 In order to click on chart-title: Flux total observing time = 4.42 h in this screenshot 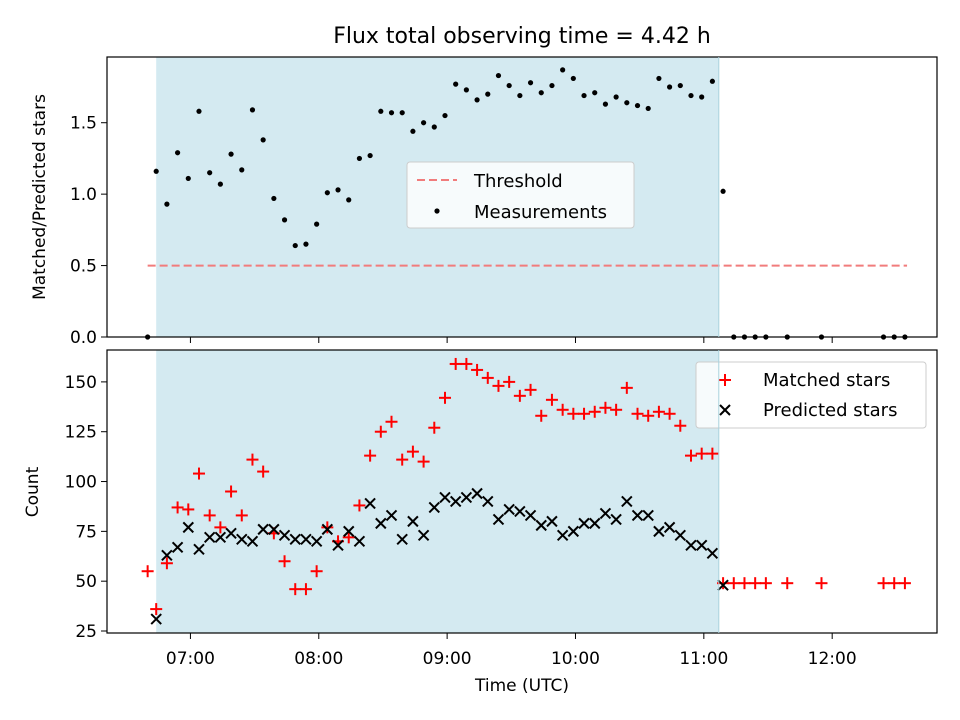, I will do `click(522, 36)`.